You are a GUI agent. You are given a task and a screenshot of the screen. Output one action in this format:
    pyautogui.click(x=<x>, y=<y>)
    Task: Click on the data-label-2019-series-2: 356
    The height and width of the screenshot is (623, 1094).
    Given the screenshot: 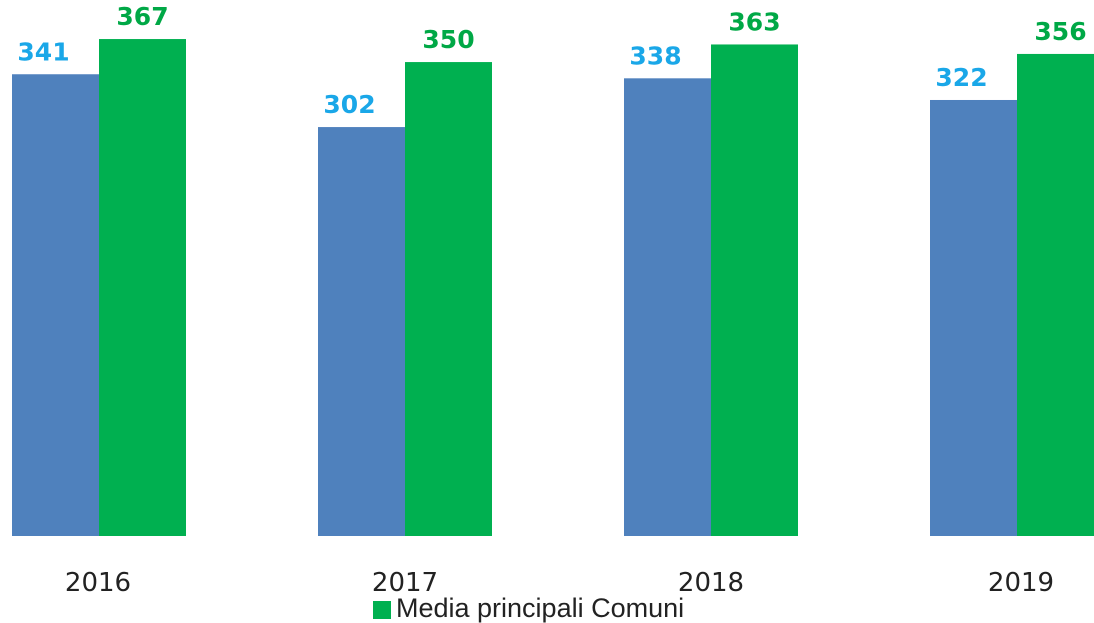 What is the action you would take?
    pyautogui.click(x=1060, y=31)
    